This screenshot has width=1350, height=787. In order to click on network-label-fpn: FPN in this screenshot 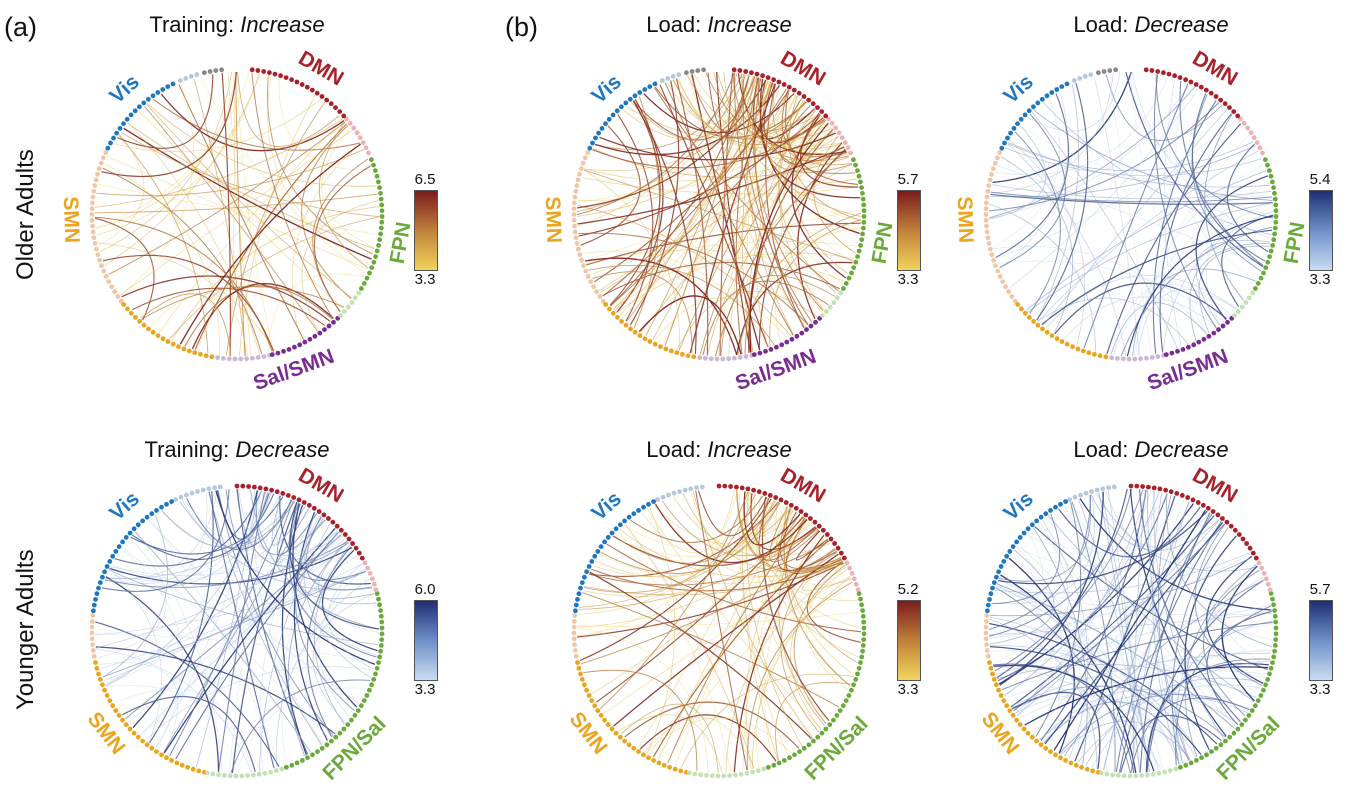, I will do `click(401, 242)`.